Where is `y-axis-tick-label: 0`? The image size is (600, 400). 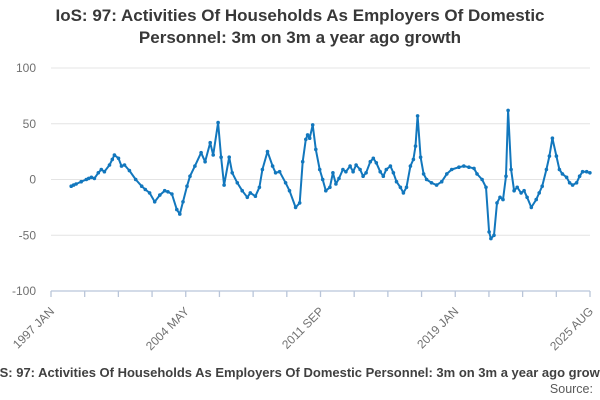 y-axis-tick-label: 0 is located at coordinates (32, 180).